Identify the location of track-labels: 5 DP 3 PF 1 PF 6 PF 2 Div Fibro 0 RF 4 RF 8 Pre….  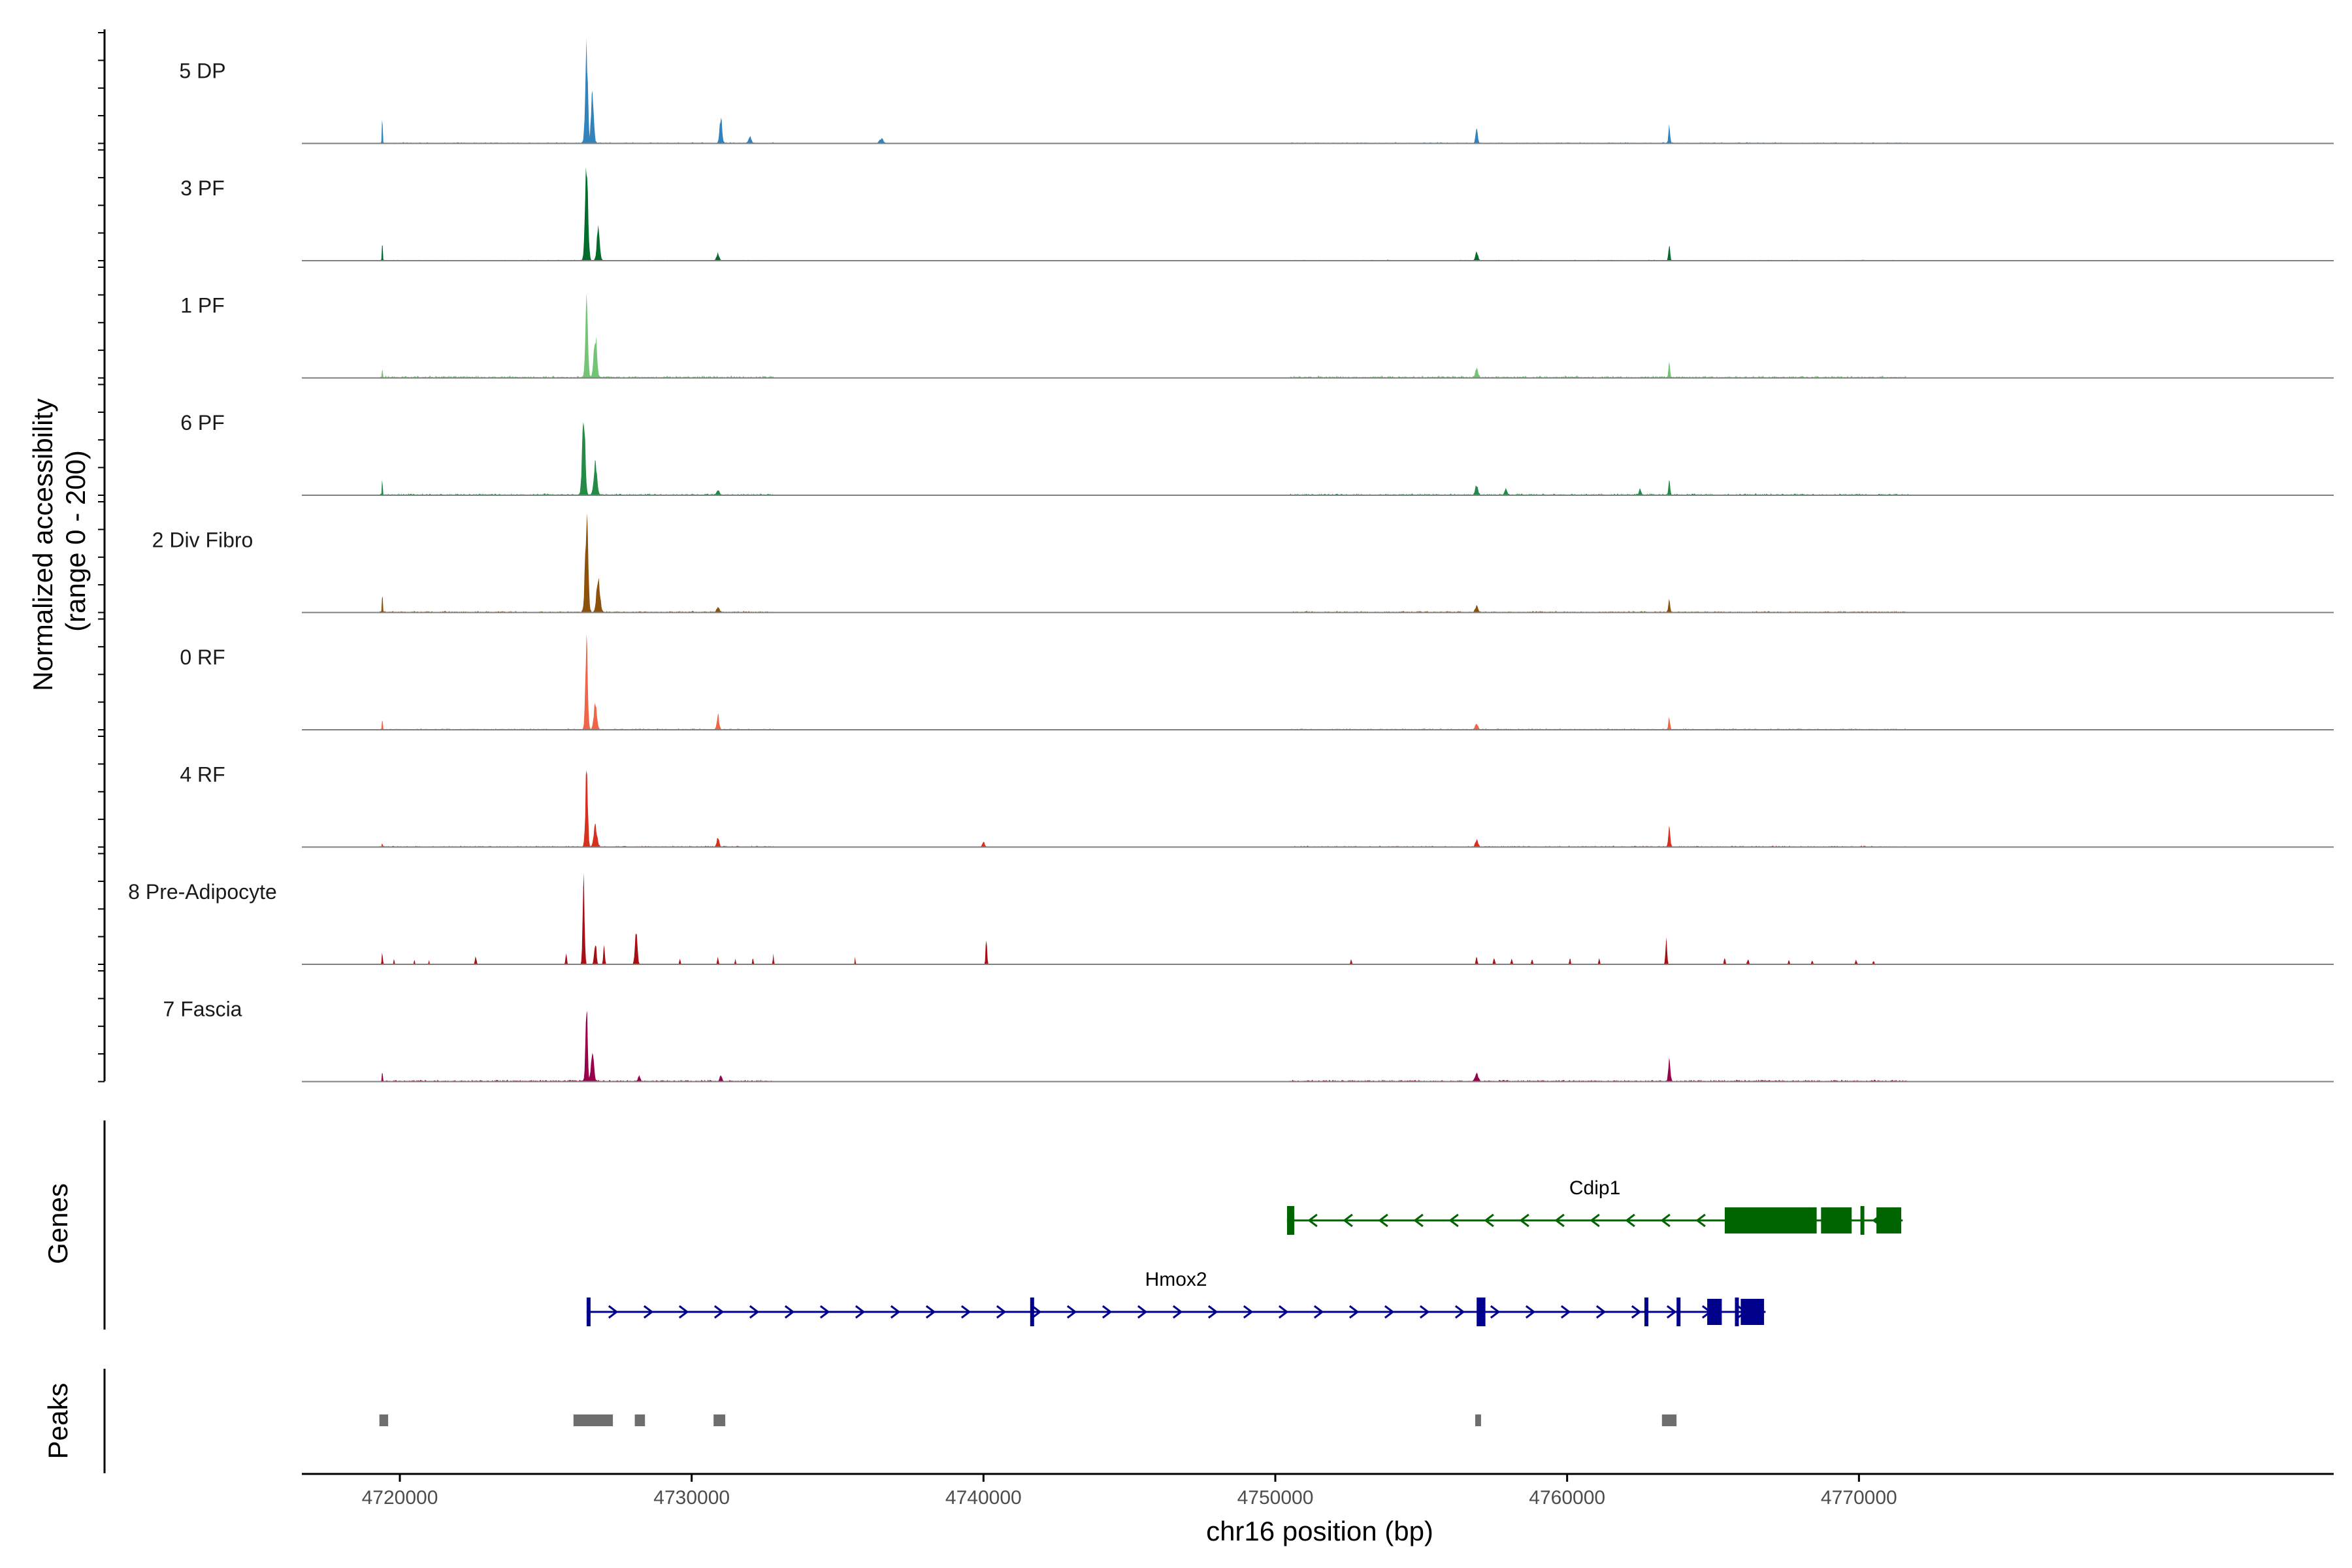
(202, 540).